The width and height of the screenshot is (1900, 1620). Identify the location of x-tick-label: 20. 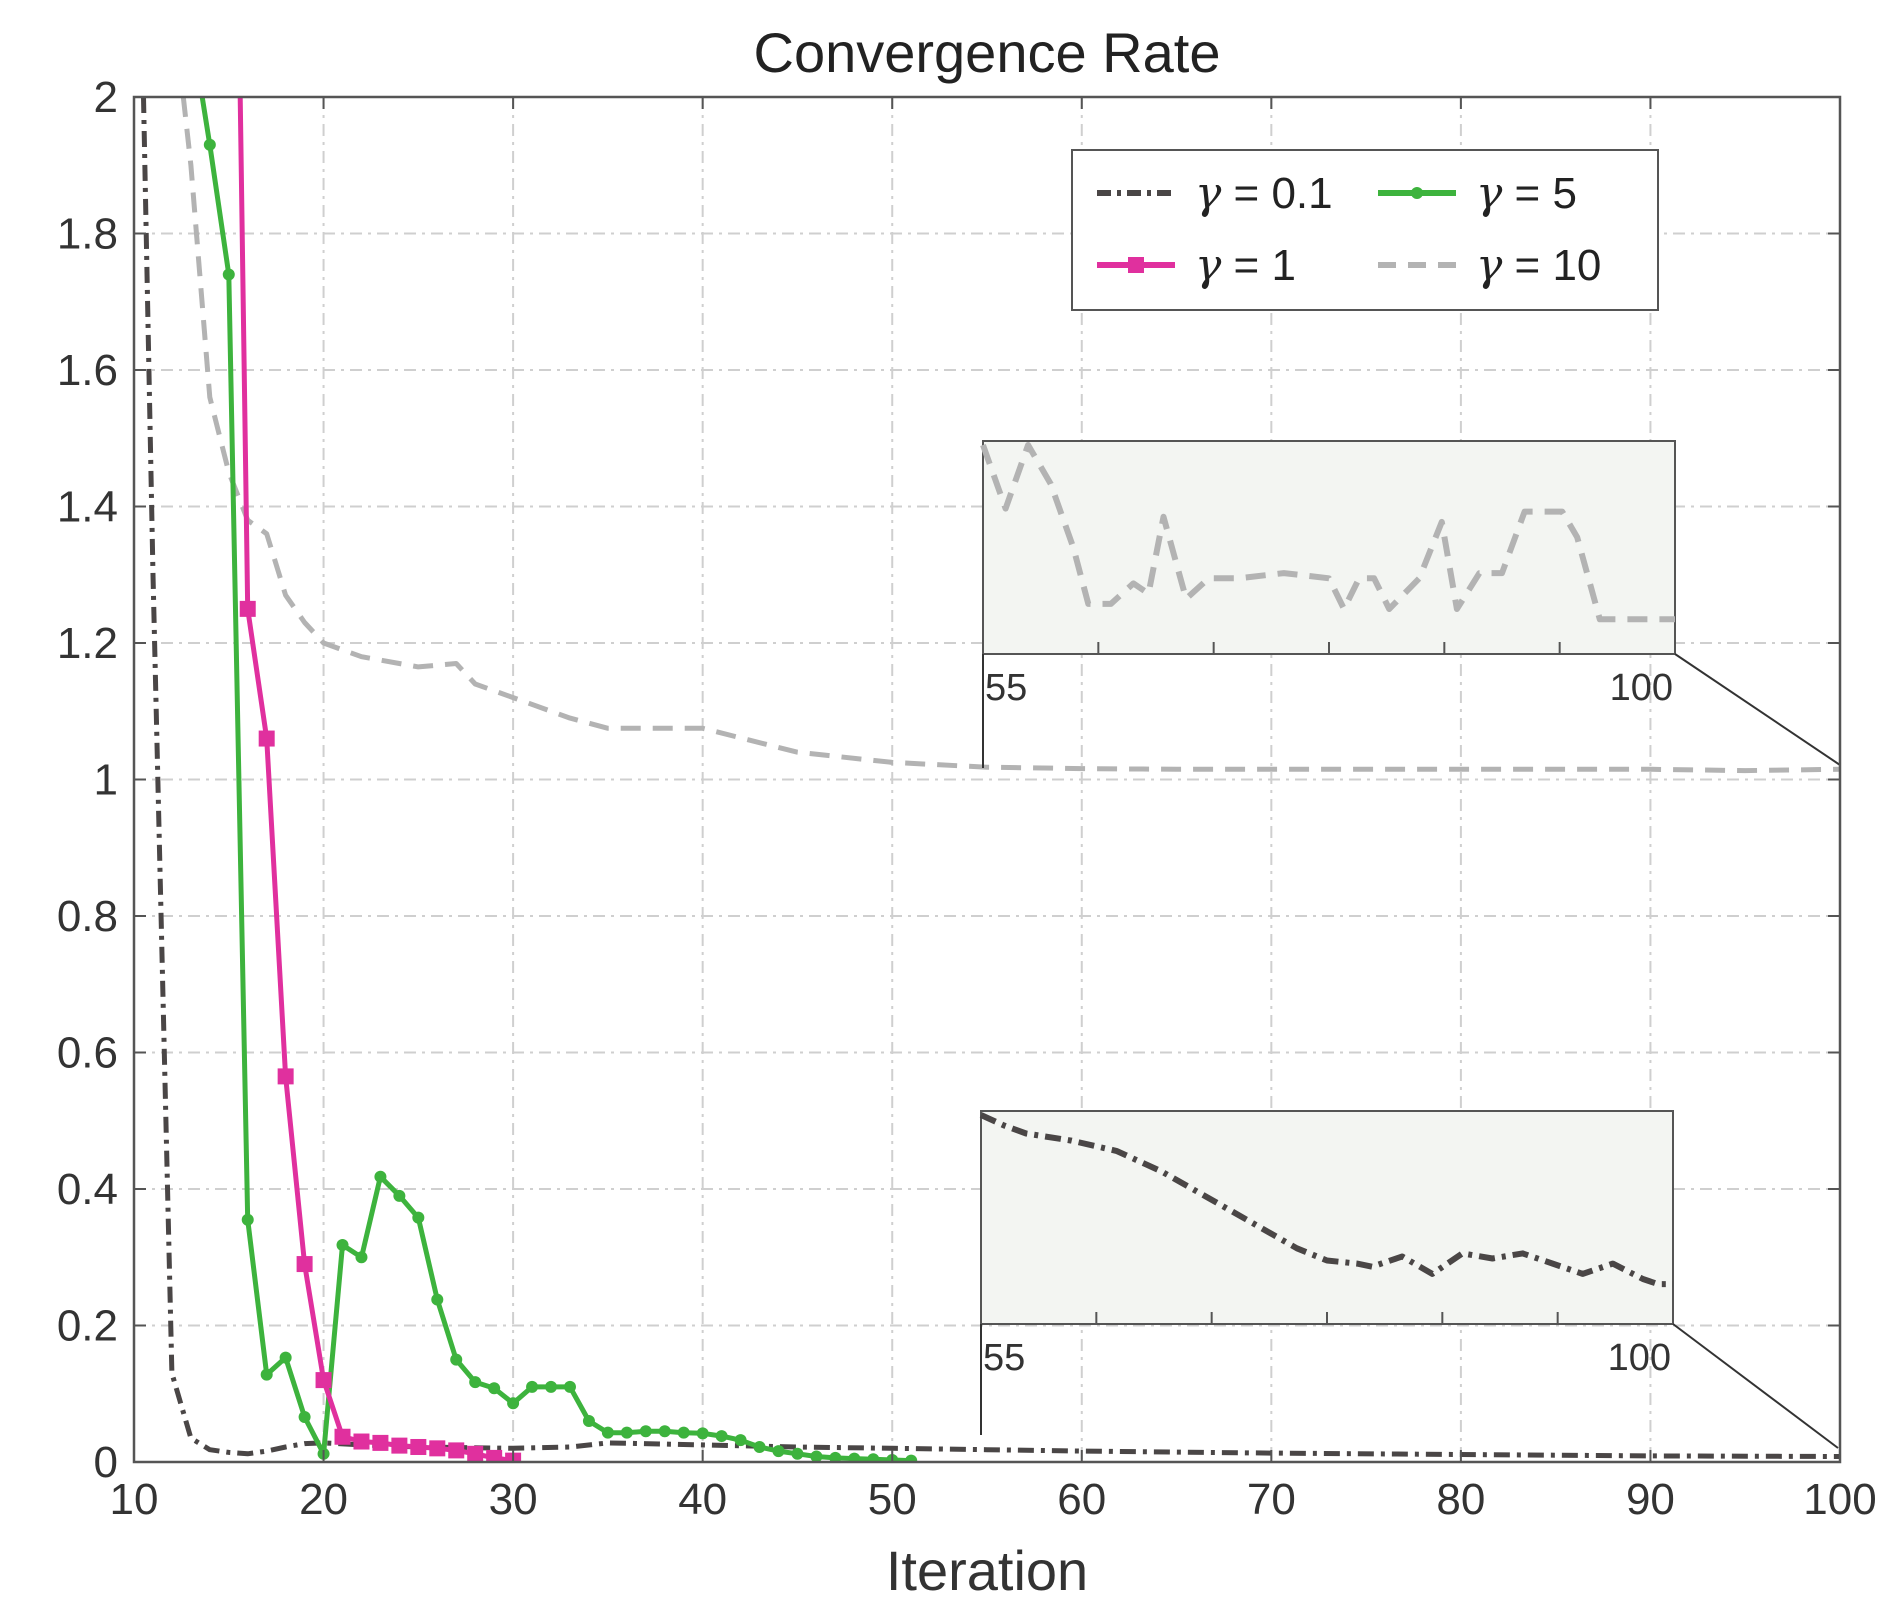
(323, 1499).